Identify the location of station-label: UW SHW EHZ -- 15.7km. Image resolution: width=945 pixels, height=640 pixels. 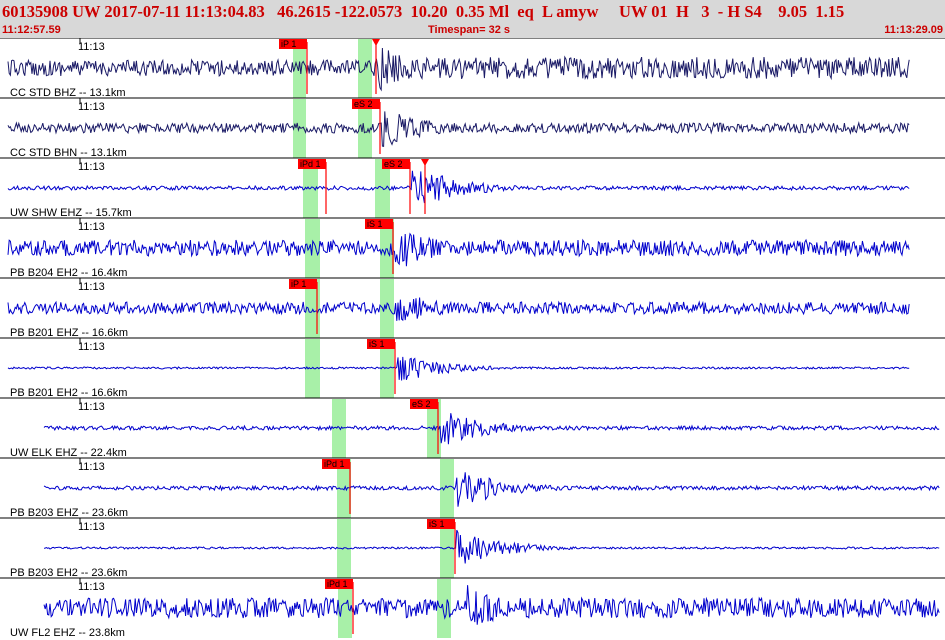
(71, 213).